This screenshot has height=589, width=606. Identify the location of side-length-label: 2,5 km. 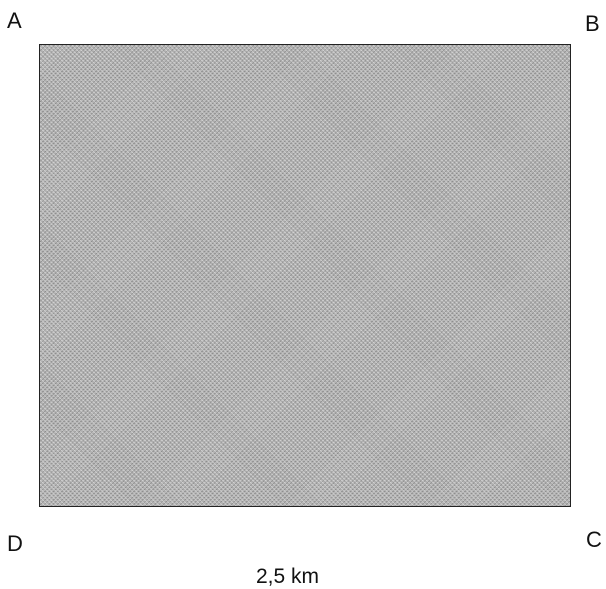
(288, 576).